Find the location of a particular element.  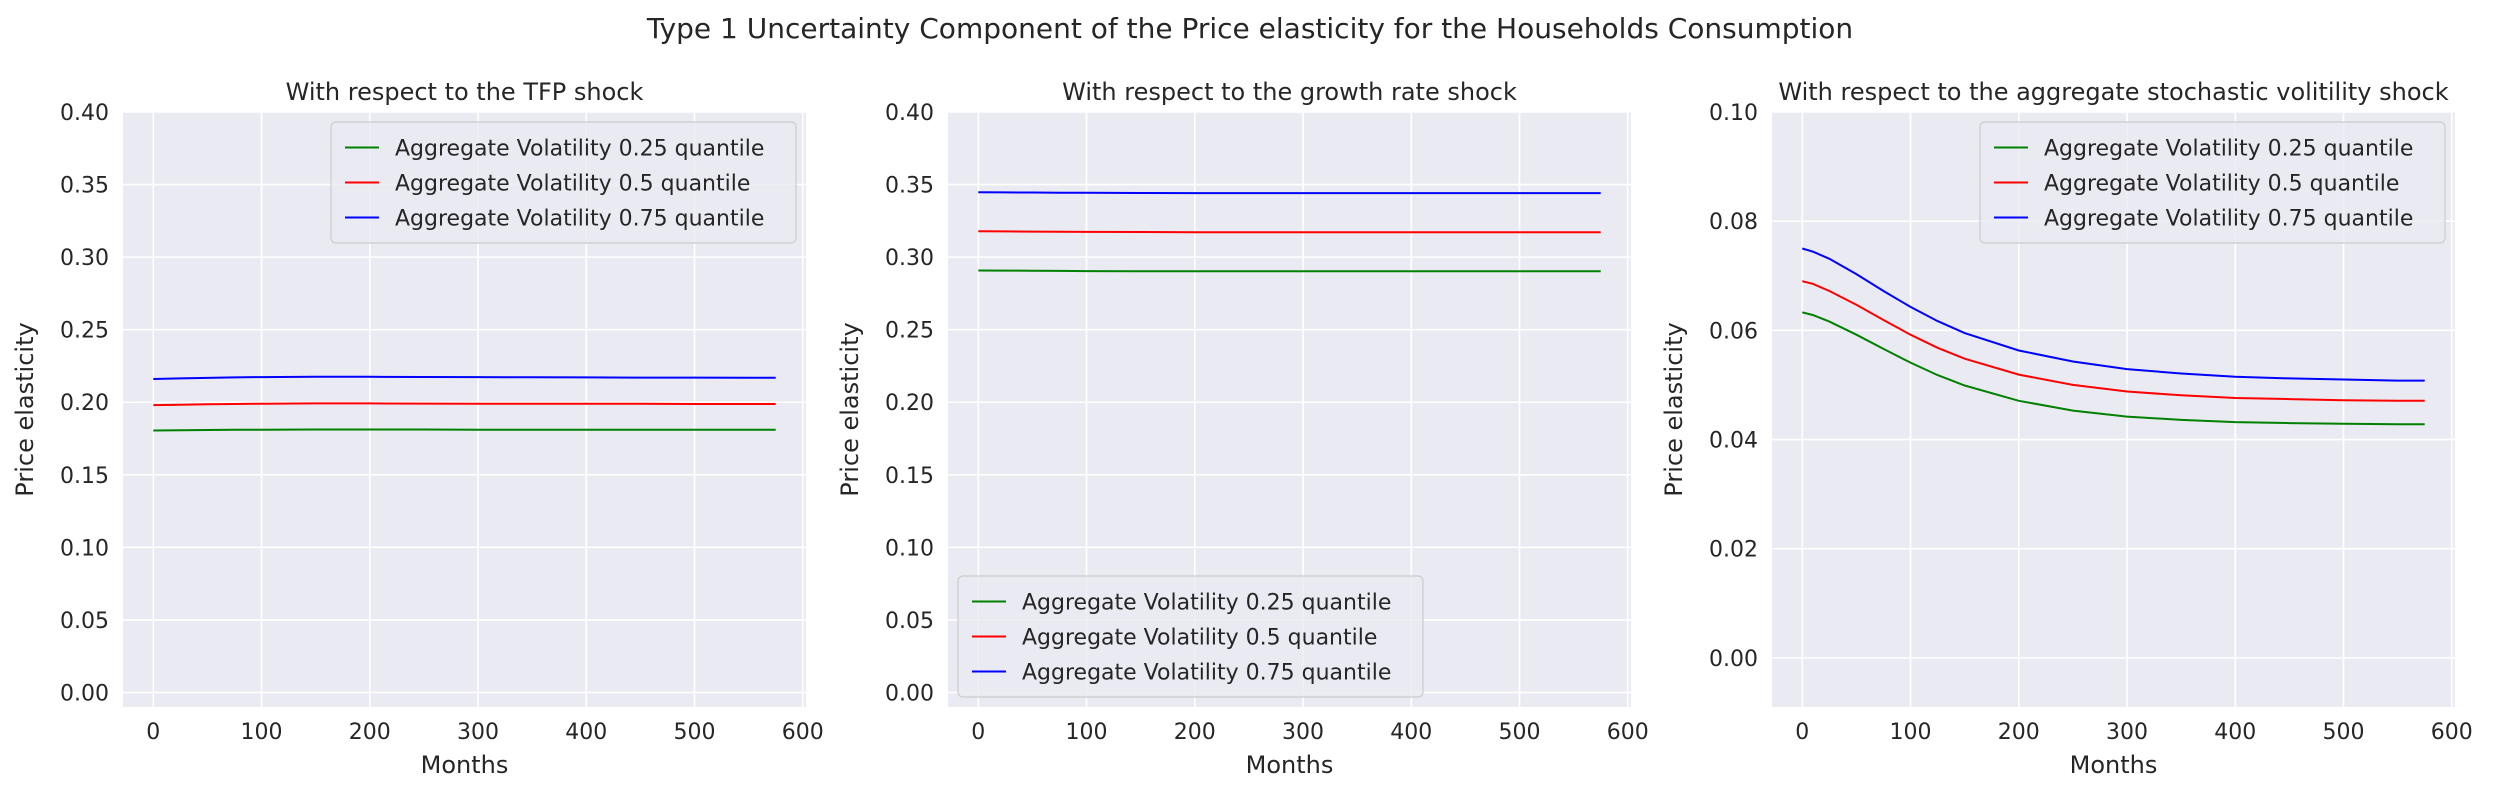

y-tick-label: 0.04 is located at coordinates (1733, 441).